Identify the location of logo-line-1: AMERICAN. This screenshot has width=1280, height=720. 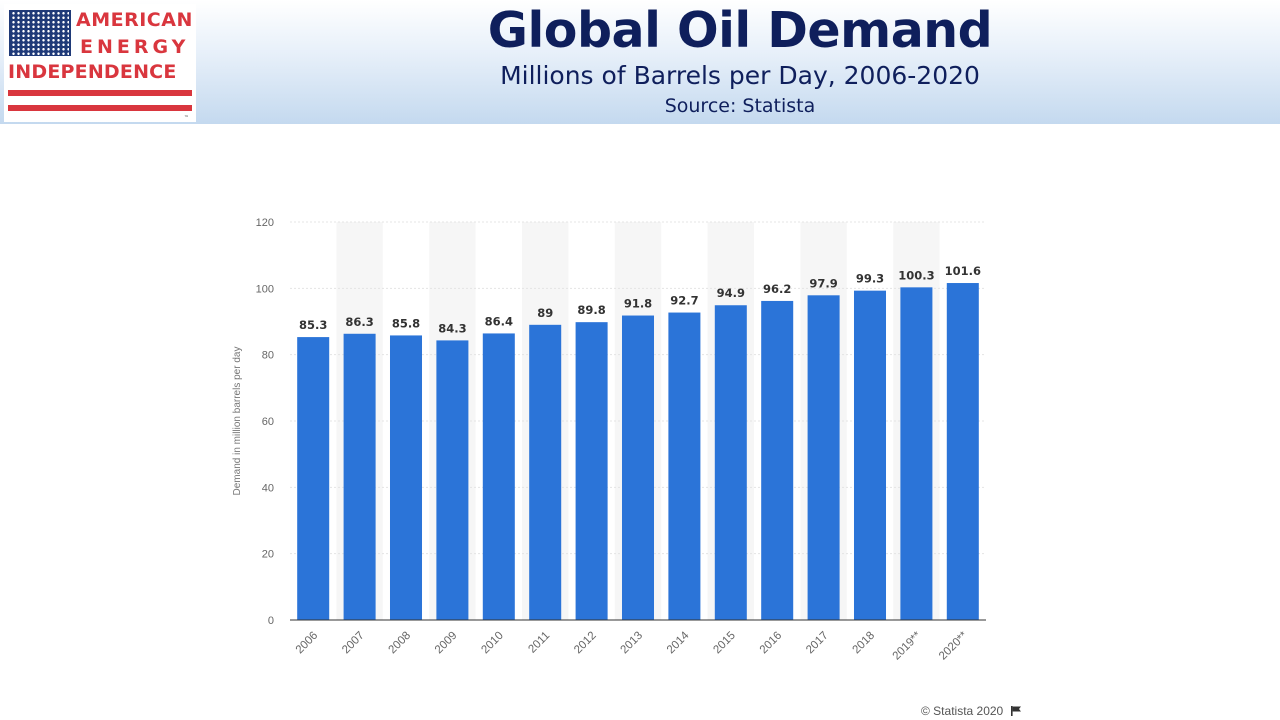
(134, 20).